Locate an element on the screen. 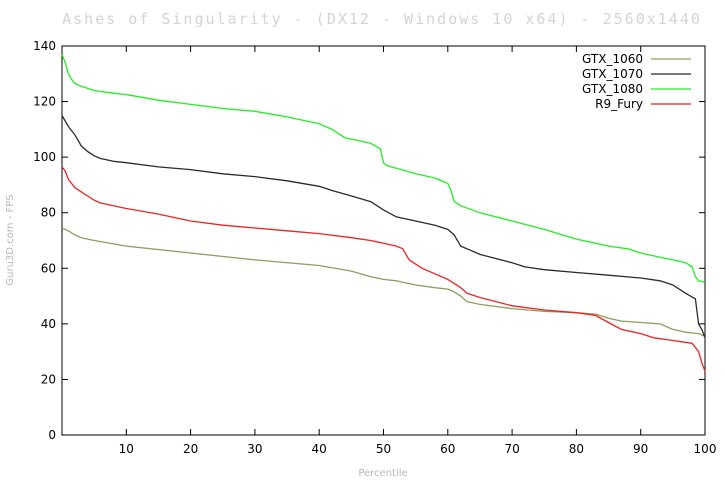  legend-label: R9_Fury is located at coordinates (619, 104).